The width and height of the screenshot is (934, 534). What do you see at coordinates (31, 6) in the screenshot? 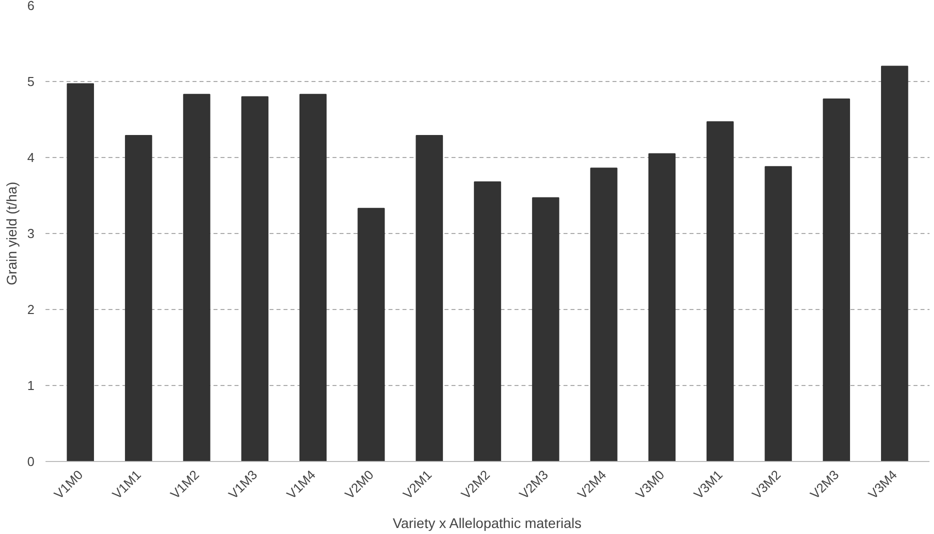
I see `y-tick-label: 6` at bounding box center [31, 6].